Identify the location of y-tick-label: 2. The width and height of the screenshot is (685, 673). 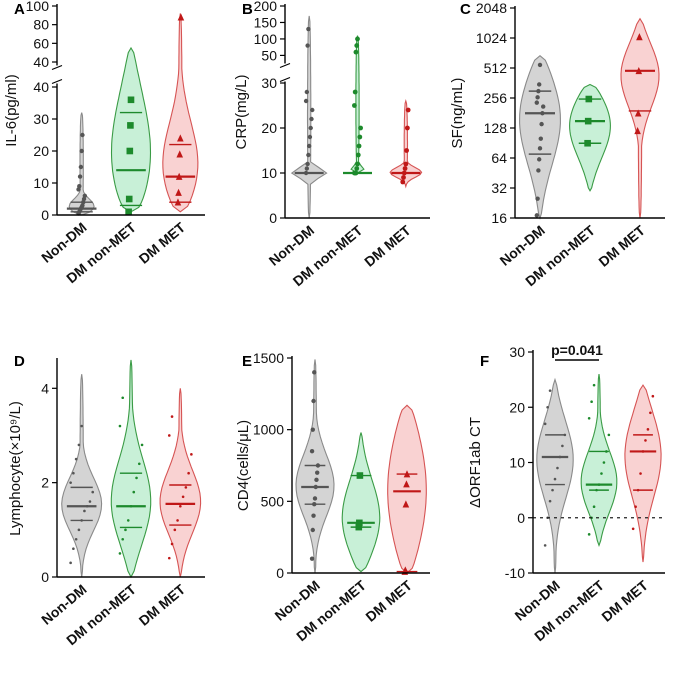
(45, 483).